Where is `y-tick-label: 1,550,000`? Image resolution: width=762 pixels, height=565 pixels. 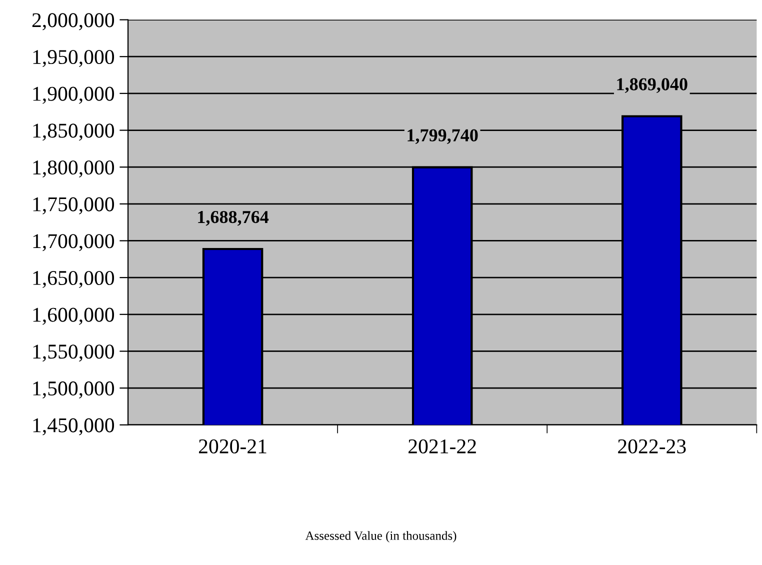
y-tick-label: 1,550,000 is located at coordinates (73, 353).